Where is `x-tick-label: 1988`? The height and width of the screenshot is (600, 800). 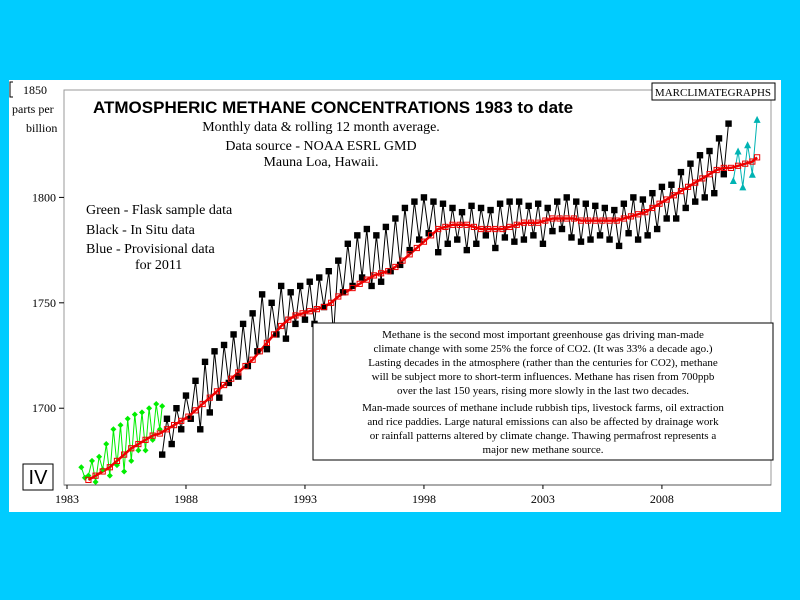
x-tick-label: 1988 is located at coordinates (186, 499).